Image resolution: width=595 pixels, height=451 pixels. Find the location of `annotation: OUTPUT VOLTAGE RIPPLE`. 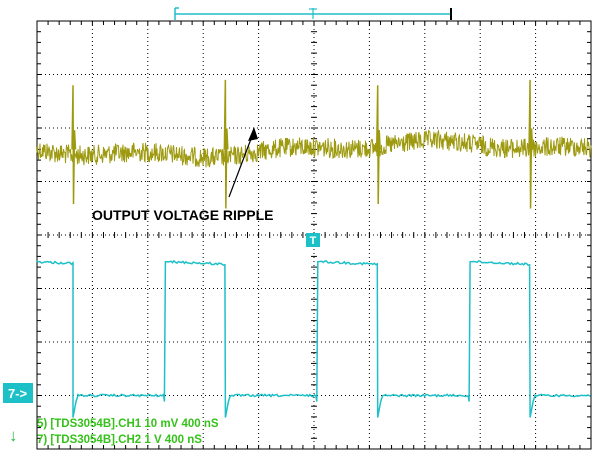

annotation: OUTPUT VOLTAGE RIPPLE is located at coordinates (183, 175).